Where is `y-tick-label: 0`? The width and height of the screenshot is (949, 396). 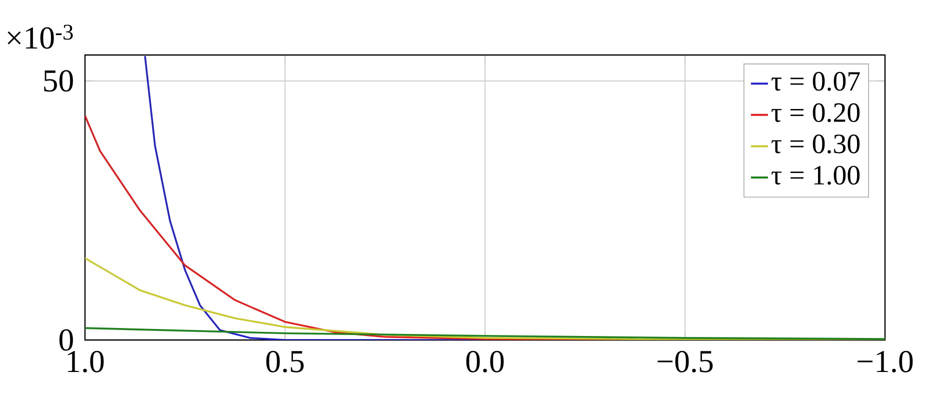
y-tick-label: 0 is located at coordinates (66, 340).